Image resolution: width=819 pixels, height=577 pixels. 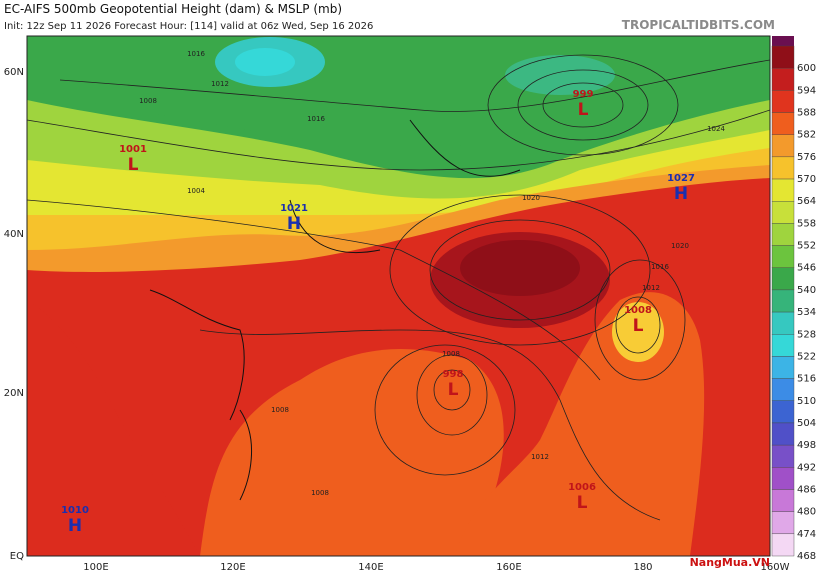 I want to click on colorbar-label: 504, so click(x=806, y=423).